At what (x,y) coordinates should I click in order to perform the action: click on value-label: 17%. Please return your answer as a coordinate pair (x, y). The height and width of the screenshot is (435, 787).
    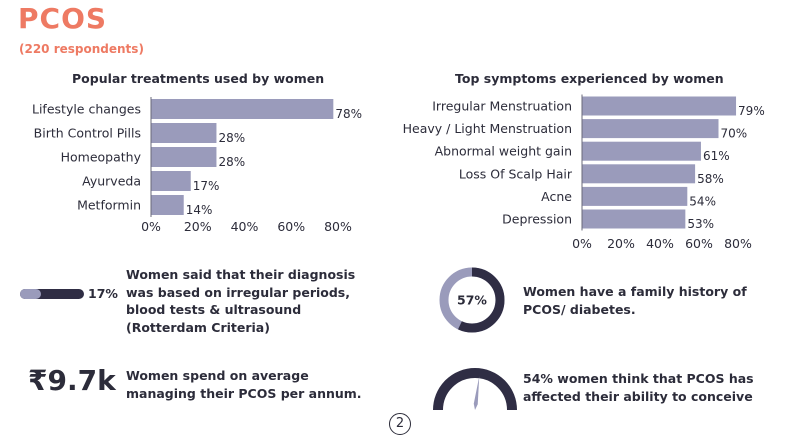
    Looking at the image, I should click on (206, 186).